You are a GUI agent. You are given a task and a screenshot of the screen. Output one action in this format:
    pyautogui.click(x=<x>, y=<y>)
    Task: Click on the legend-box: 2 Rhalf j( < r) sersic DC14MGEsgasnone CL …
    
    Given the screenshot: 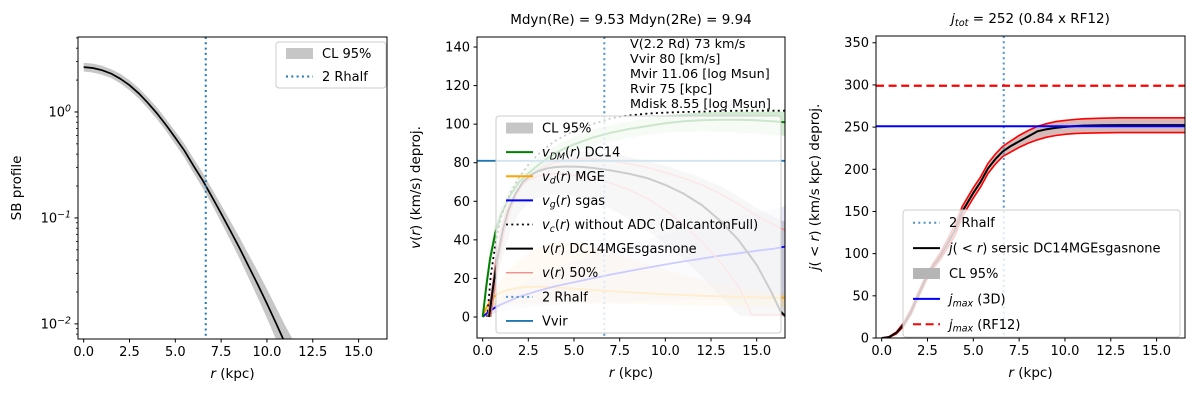 What is the action you would take?
    pyautogui.click(x=1041, y=273)
    